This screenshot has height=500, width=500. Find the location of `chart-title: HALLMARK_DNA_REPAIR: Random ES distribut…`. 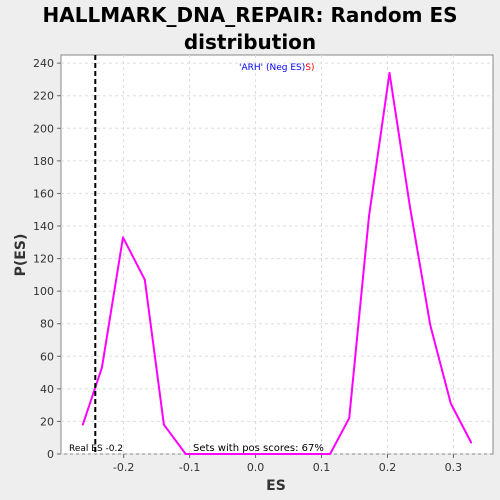

chart-title: HALLMARK_DNA_REPAIR: Random ES distribut… is located at coordinates (250, 29).